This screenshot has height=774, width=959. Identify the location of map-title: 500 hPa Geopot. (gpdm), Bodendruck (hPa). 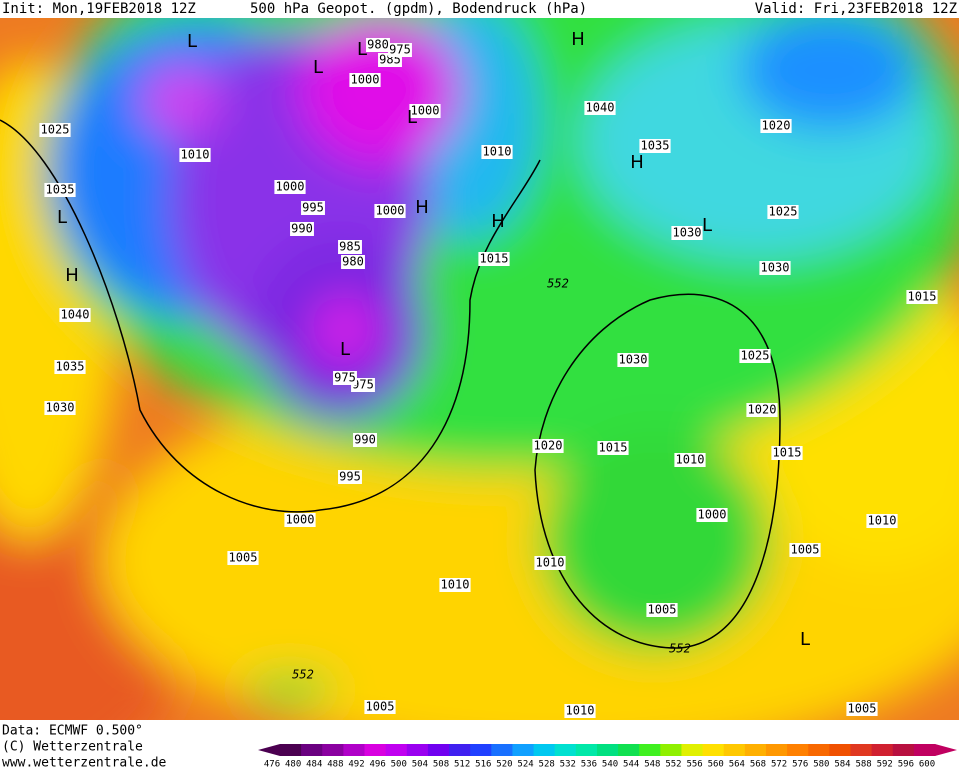
(418, 9).